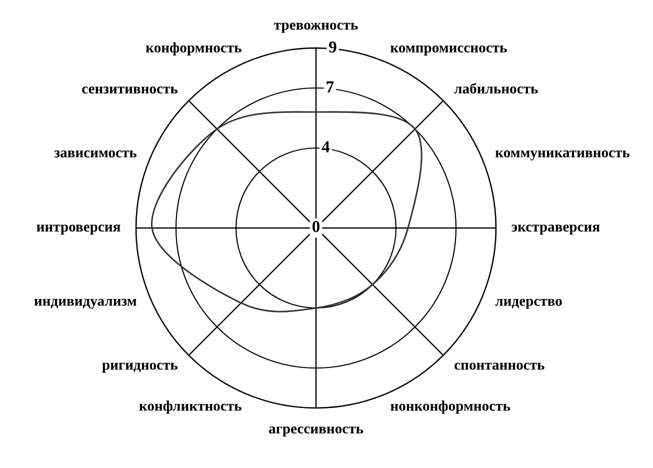  I want to click on text: нонконформность, so click(450, 407).